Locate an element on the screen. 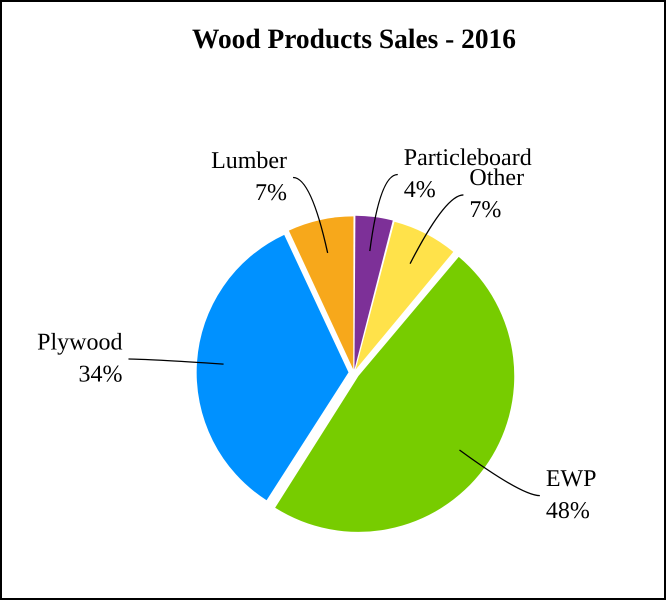  slice-label: Other is located at coordinates (496, 178).